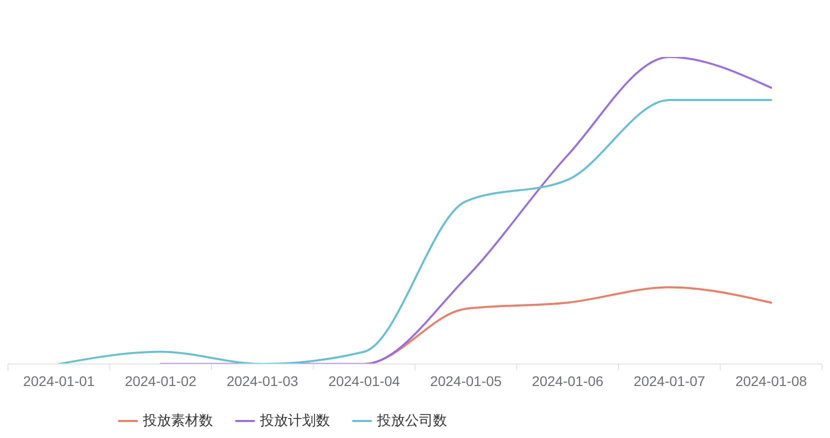 This screenshot has width=830, height=438. I want to click on x-tick-label: 2024-01-07, so click(670, 381).